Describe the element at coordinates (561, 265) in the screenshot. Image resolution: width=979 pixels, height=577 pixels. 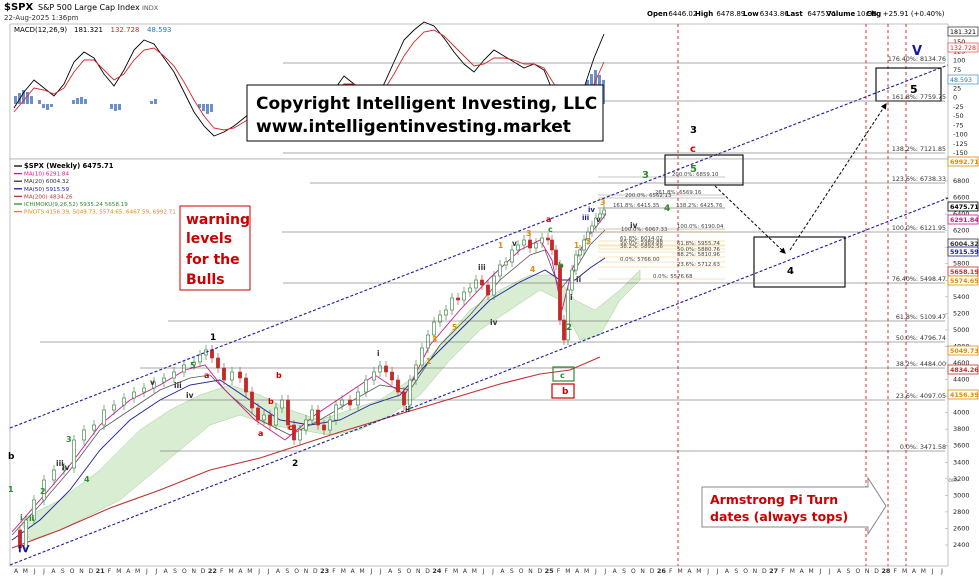
I see `wave-label: b` at that location.